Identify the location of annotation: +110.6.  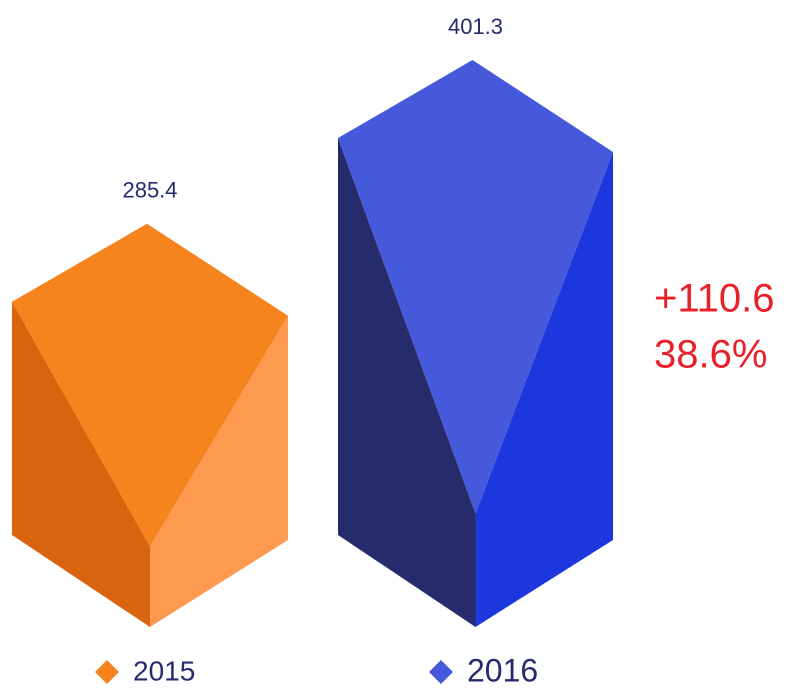
(714, 299).